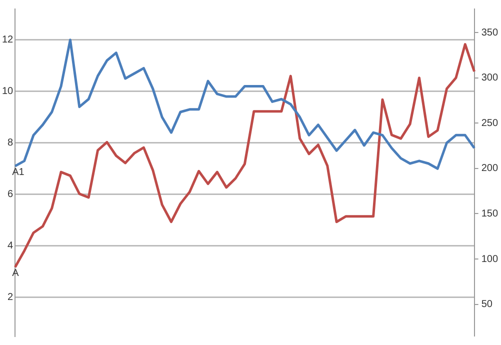 Image resolution: width=501 pixels, height=345 pixels. I want to click on annotation: A, so click(16, 273).